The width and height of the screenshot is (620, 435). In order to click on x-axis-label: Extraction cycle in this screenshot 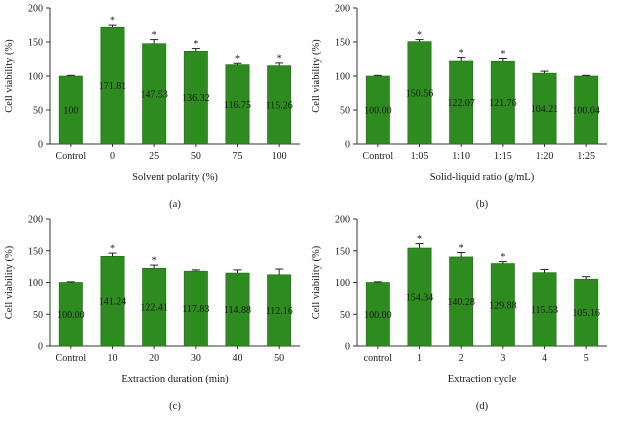, I will do `click(482, 379)`.